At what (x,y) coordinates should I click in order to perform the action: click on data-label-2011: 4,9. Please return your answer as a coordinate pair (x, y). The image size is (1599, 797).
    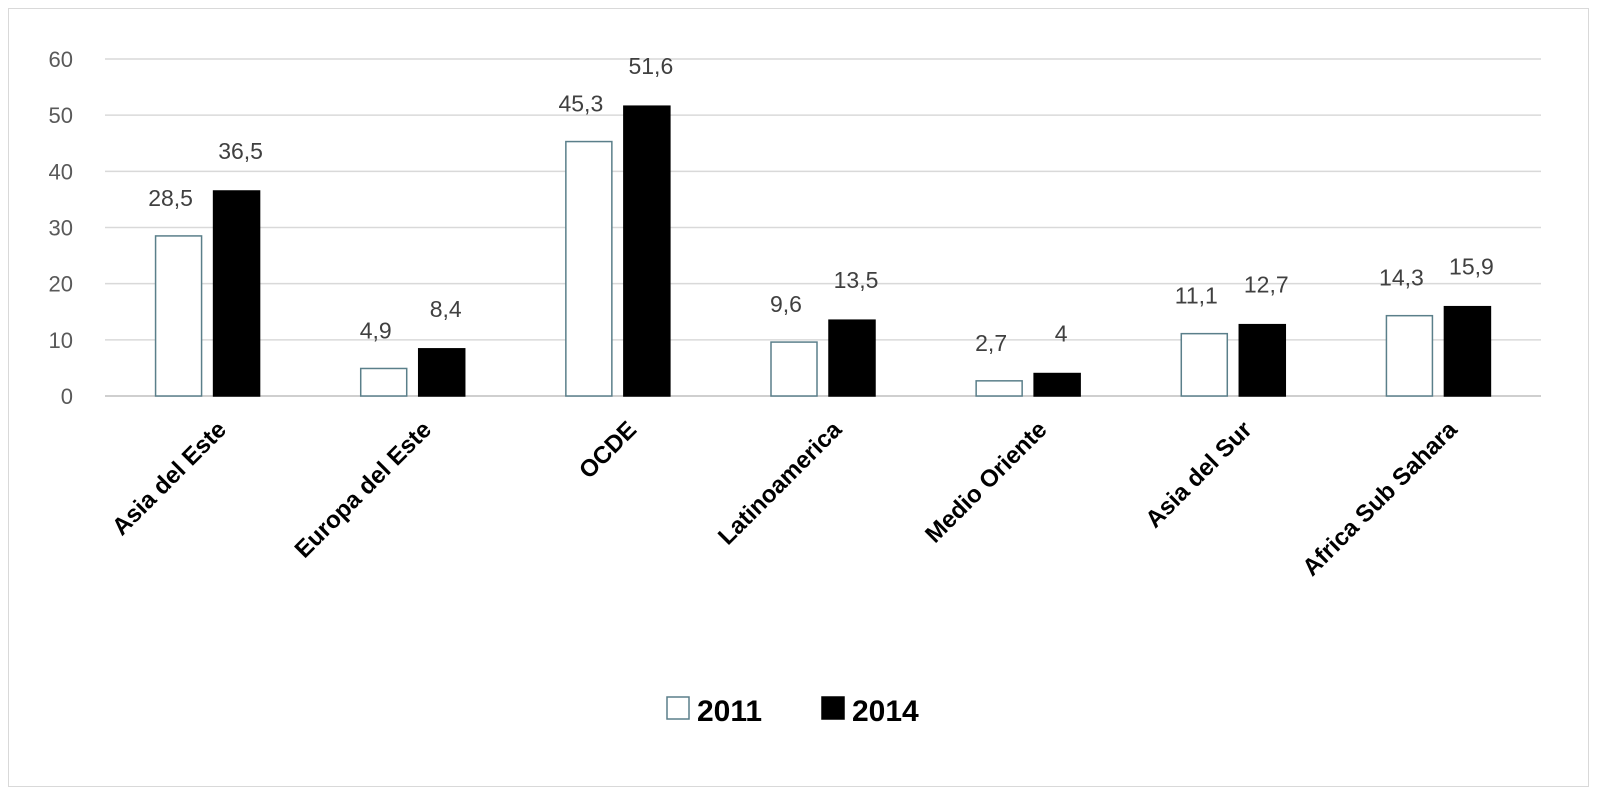
    Looking at the image, I should click on (376, 330).